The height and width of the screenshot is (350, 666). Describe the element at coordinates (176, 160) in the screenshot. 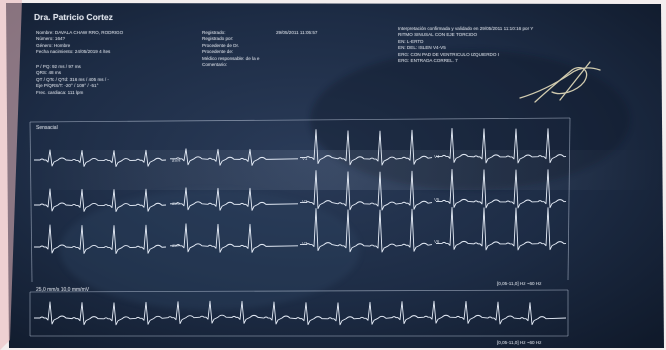

I see `lead-label: aVR` at that location.